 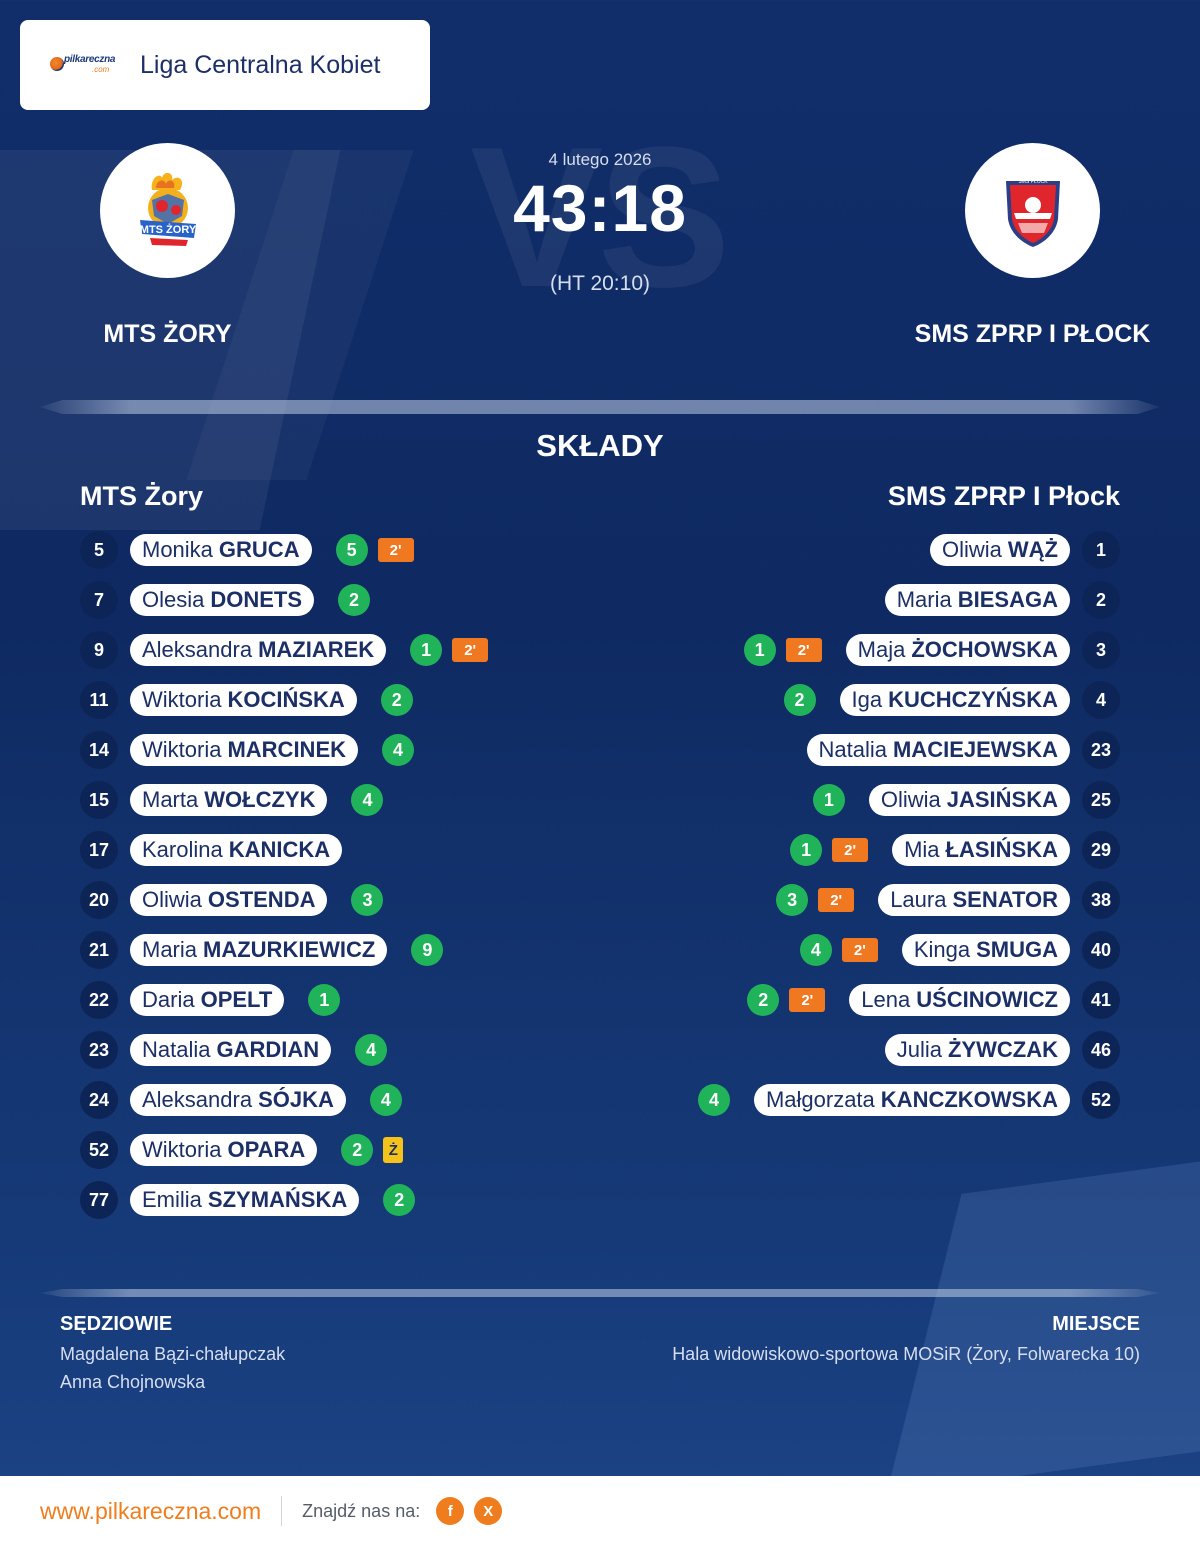 I want to click on goals-badge: 9, so click(x=427, y=950).